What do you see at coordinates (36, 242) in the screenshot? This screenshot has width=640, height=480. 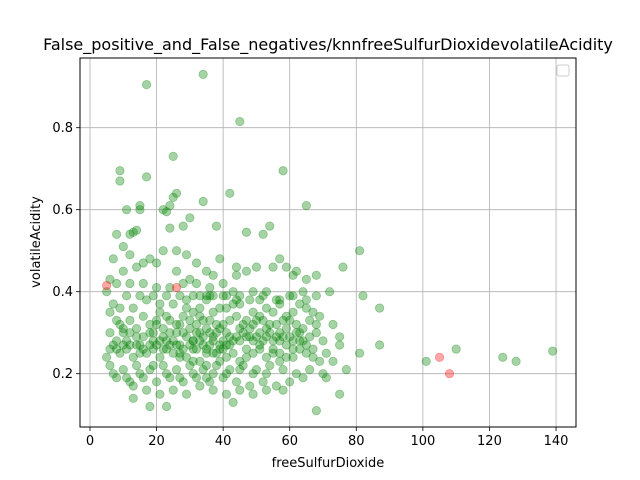 I see `y-axis-label: volatileAcidity` at bounding box center [36, 242].